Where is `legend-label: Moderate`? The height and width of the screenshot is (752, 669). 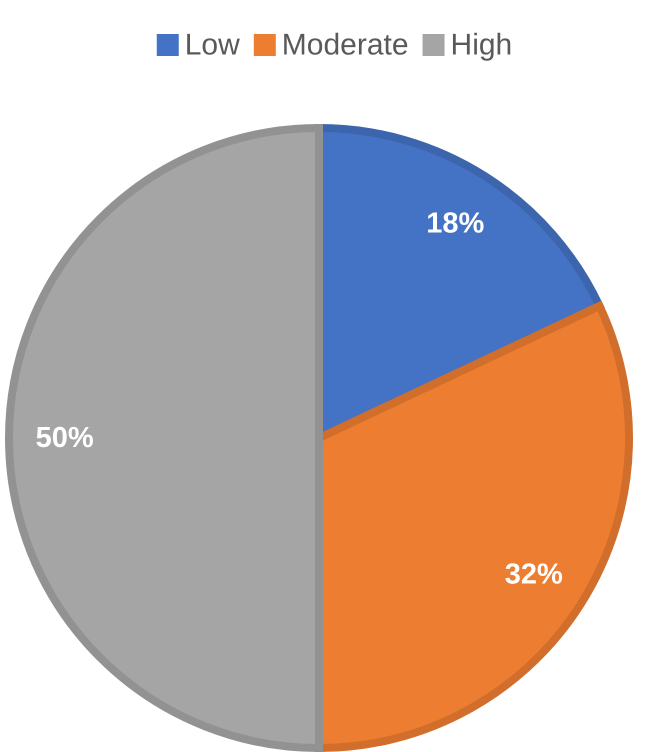
legend-label: Moderate is located at coordinates (345, 45).